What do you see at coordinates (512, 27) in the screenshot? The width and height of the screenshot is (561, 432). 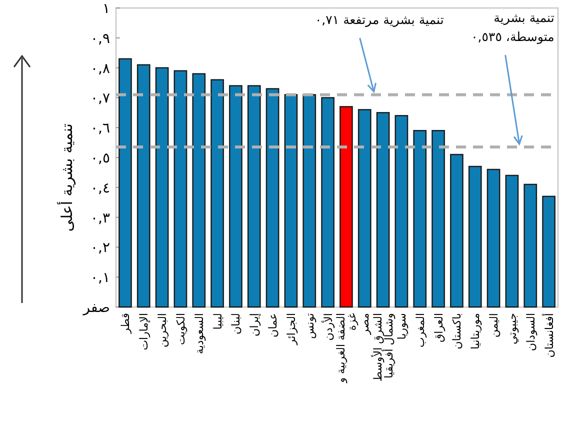 I see `ref-label: تنمية بشرية متوسطة، ٠,٥٣٥` at bounding box center [512, 27].